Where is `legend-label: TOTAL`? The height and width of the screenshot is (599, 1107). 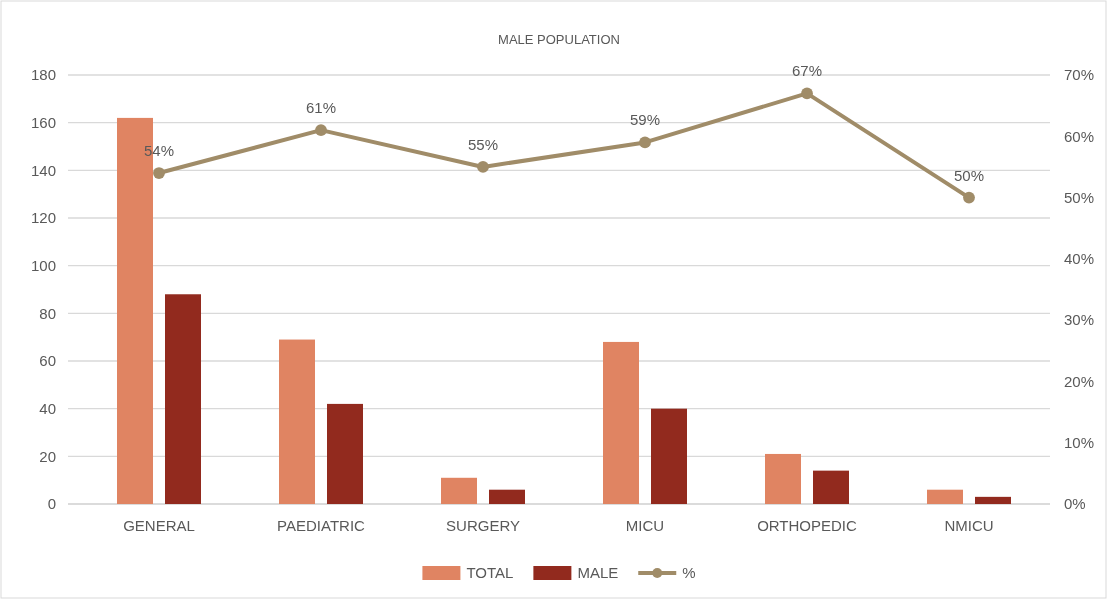
legend-label: TOTAL is located at coordinates (490, 572).